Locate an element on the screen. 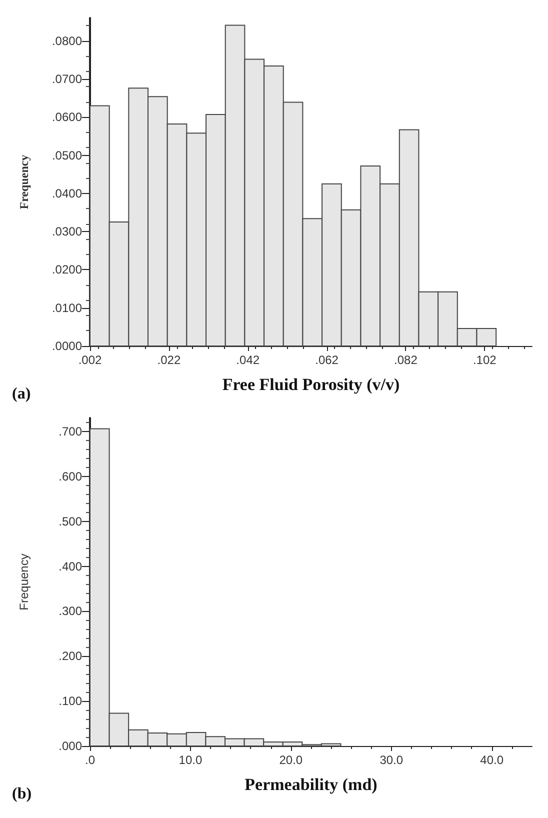 This screenshot has height=818, width=548. y-tick-label: .0500 is located at coordinates (67, 155).